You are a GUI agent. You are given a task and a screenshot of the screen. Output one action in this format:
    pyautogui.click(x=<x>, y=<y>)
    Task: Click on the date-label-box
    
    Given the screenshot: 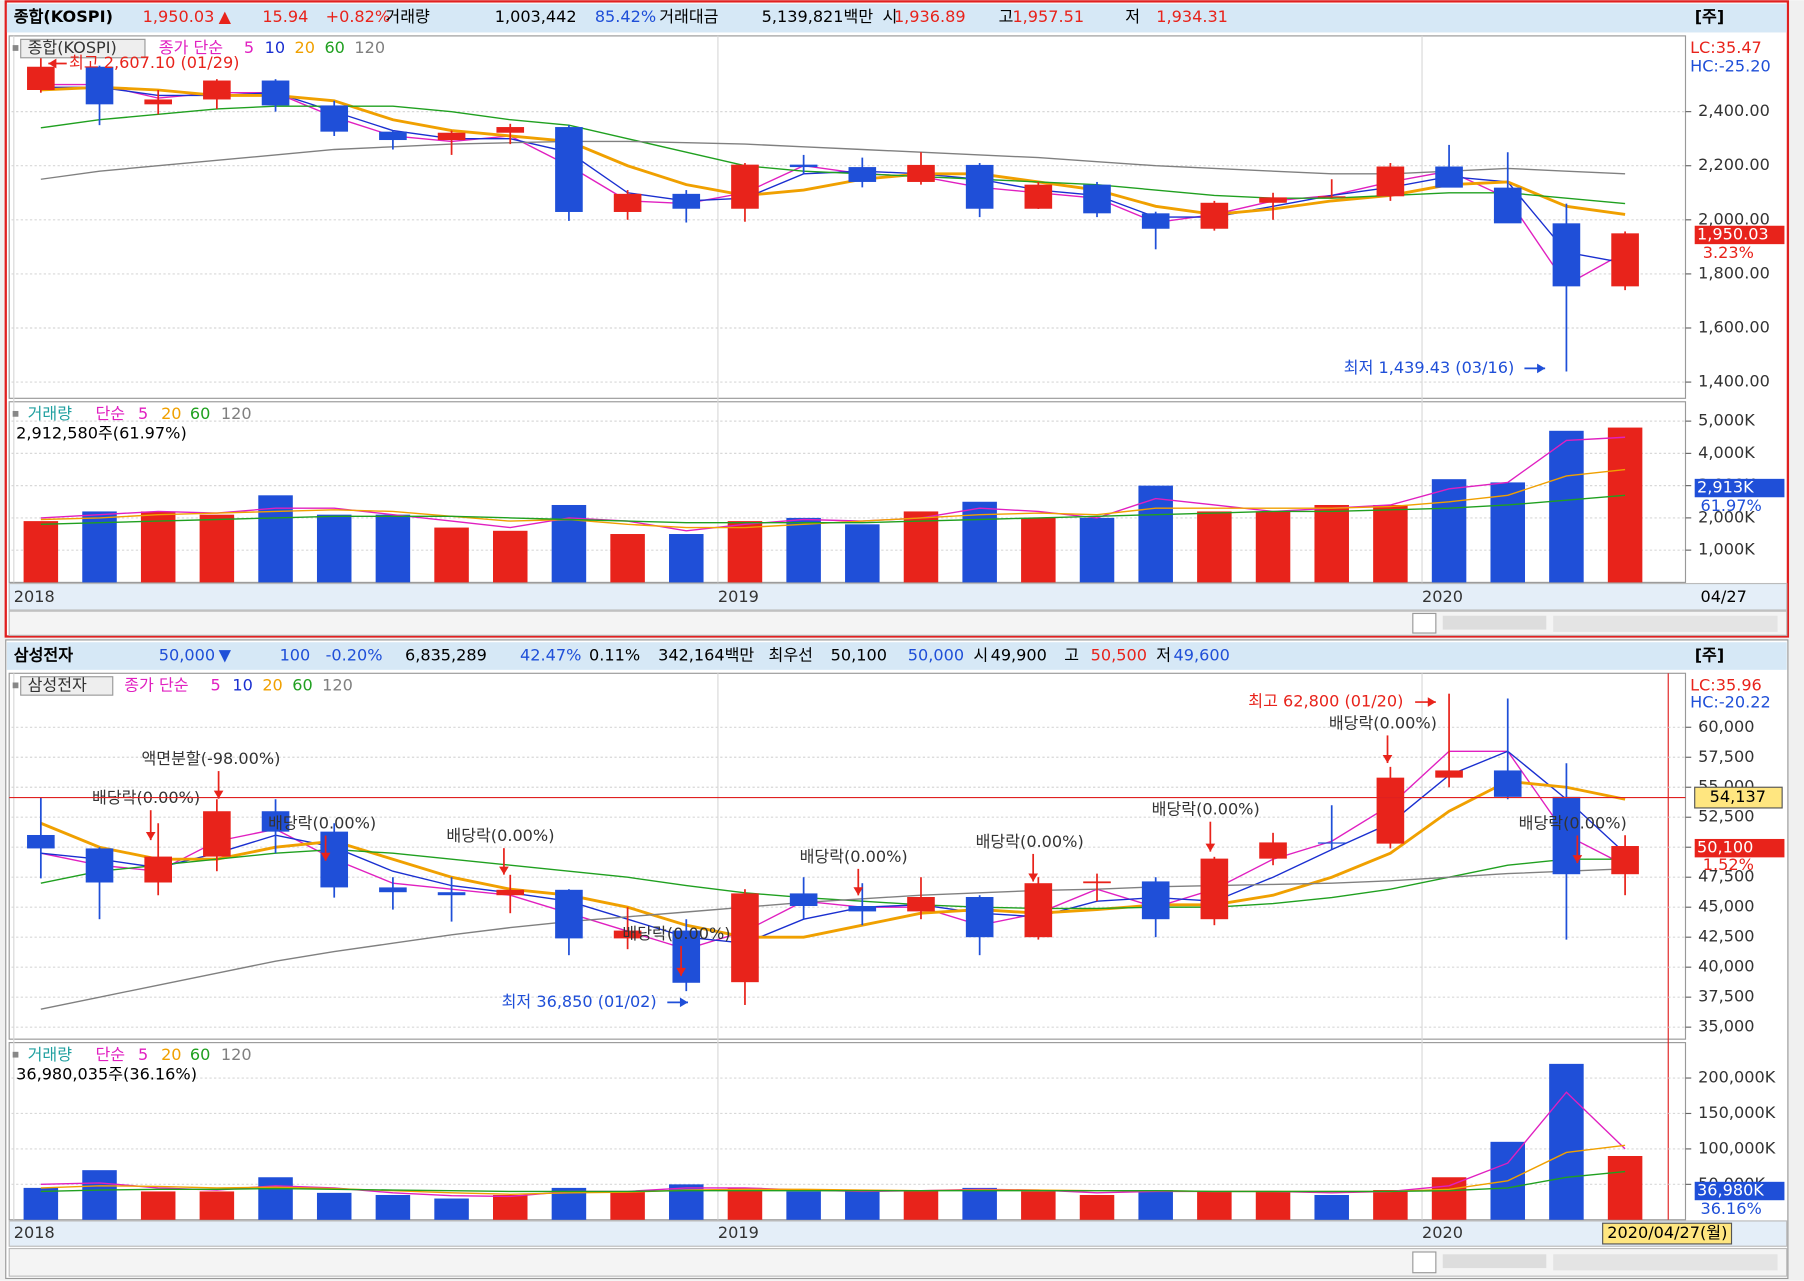 What is the action you would take?
    pyautogui.click(x=1667, y=1233)
    